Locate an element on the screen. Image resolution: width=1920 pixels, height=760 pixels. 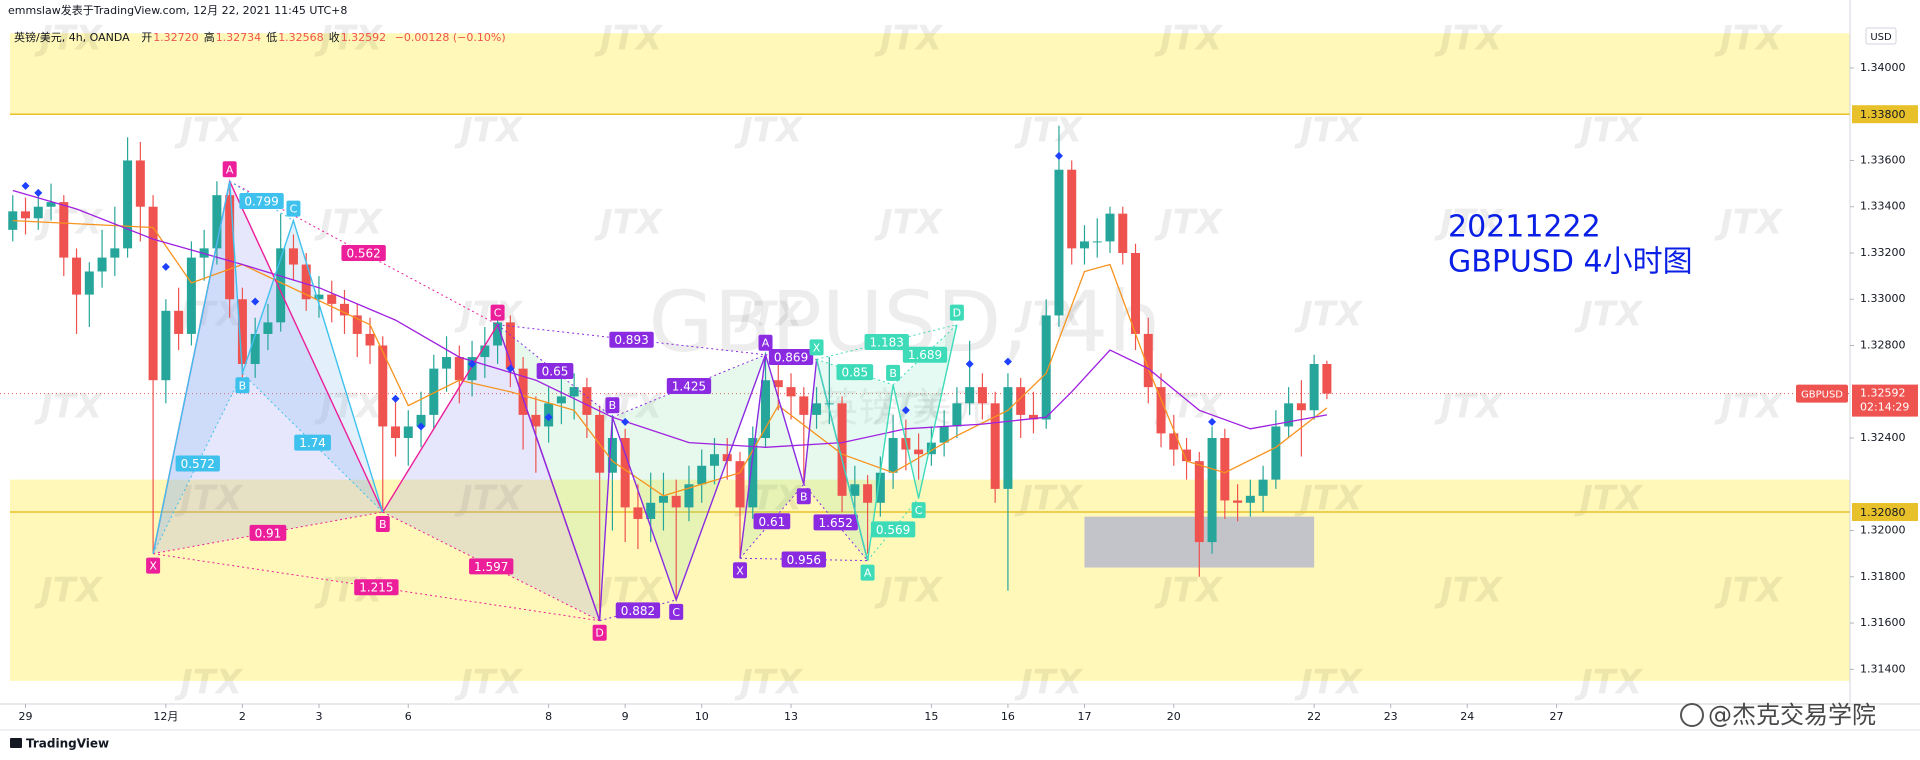
credit-icon is located at coordinates (1692, 715).